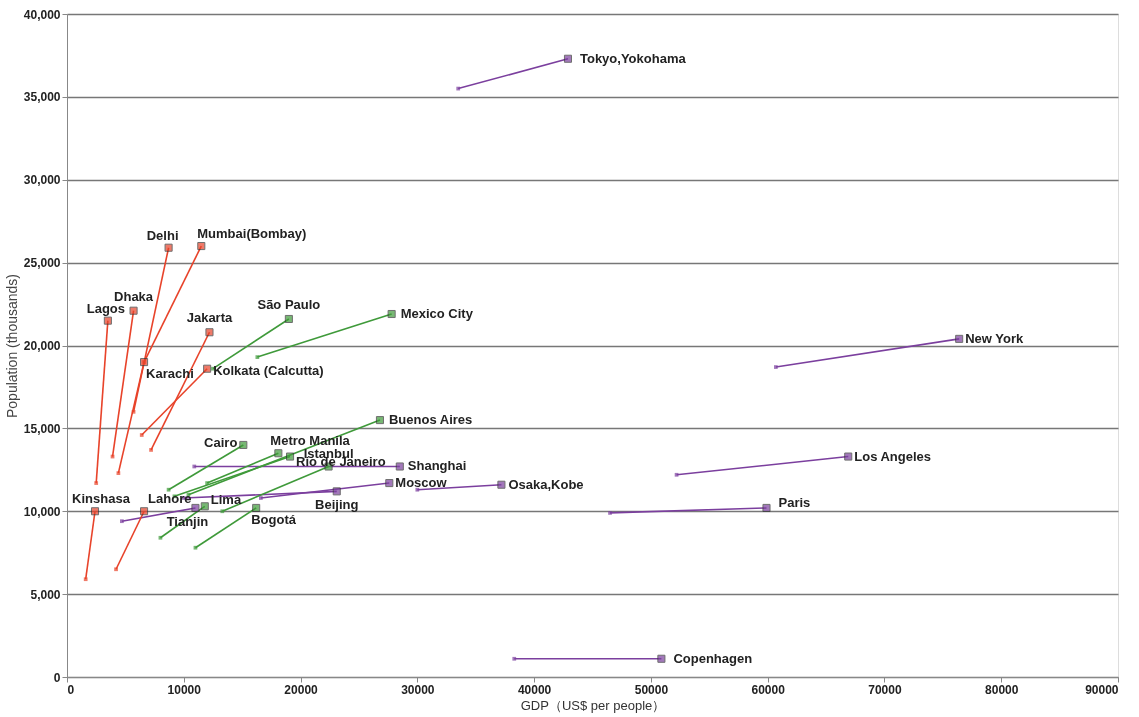 The image size is (1139, 717). Describe the element at coordinates (184, 689) in the screenshot. I see `x-tick-label: 10000` at that location.